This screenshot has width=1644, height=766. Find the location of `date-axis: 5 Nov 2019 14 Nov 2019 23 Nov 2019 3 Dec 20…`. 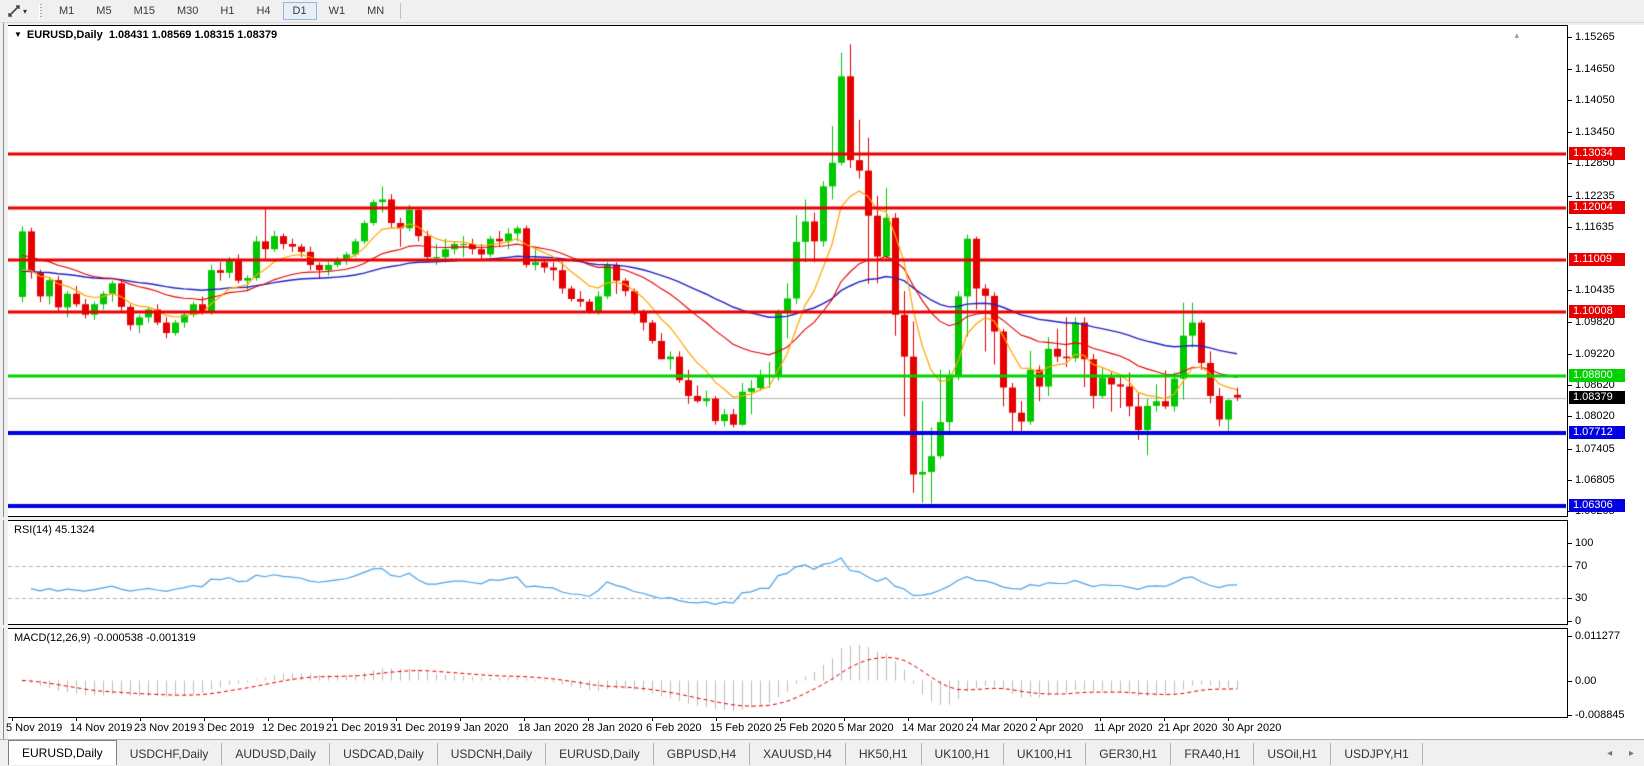

date-axis: 5 Nov 2019 14 Nov 2019 23 Nov 2019 3 Dec 20… is located at coordinates (787, 728).